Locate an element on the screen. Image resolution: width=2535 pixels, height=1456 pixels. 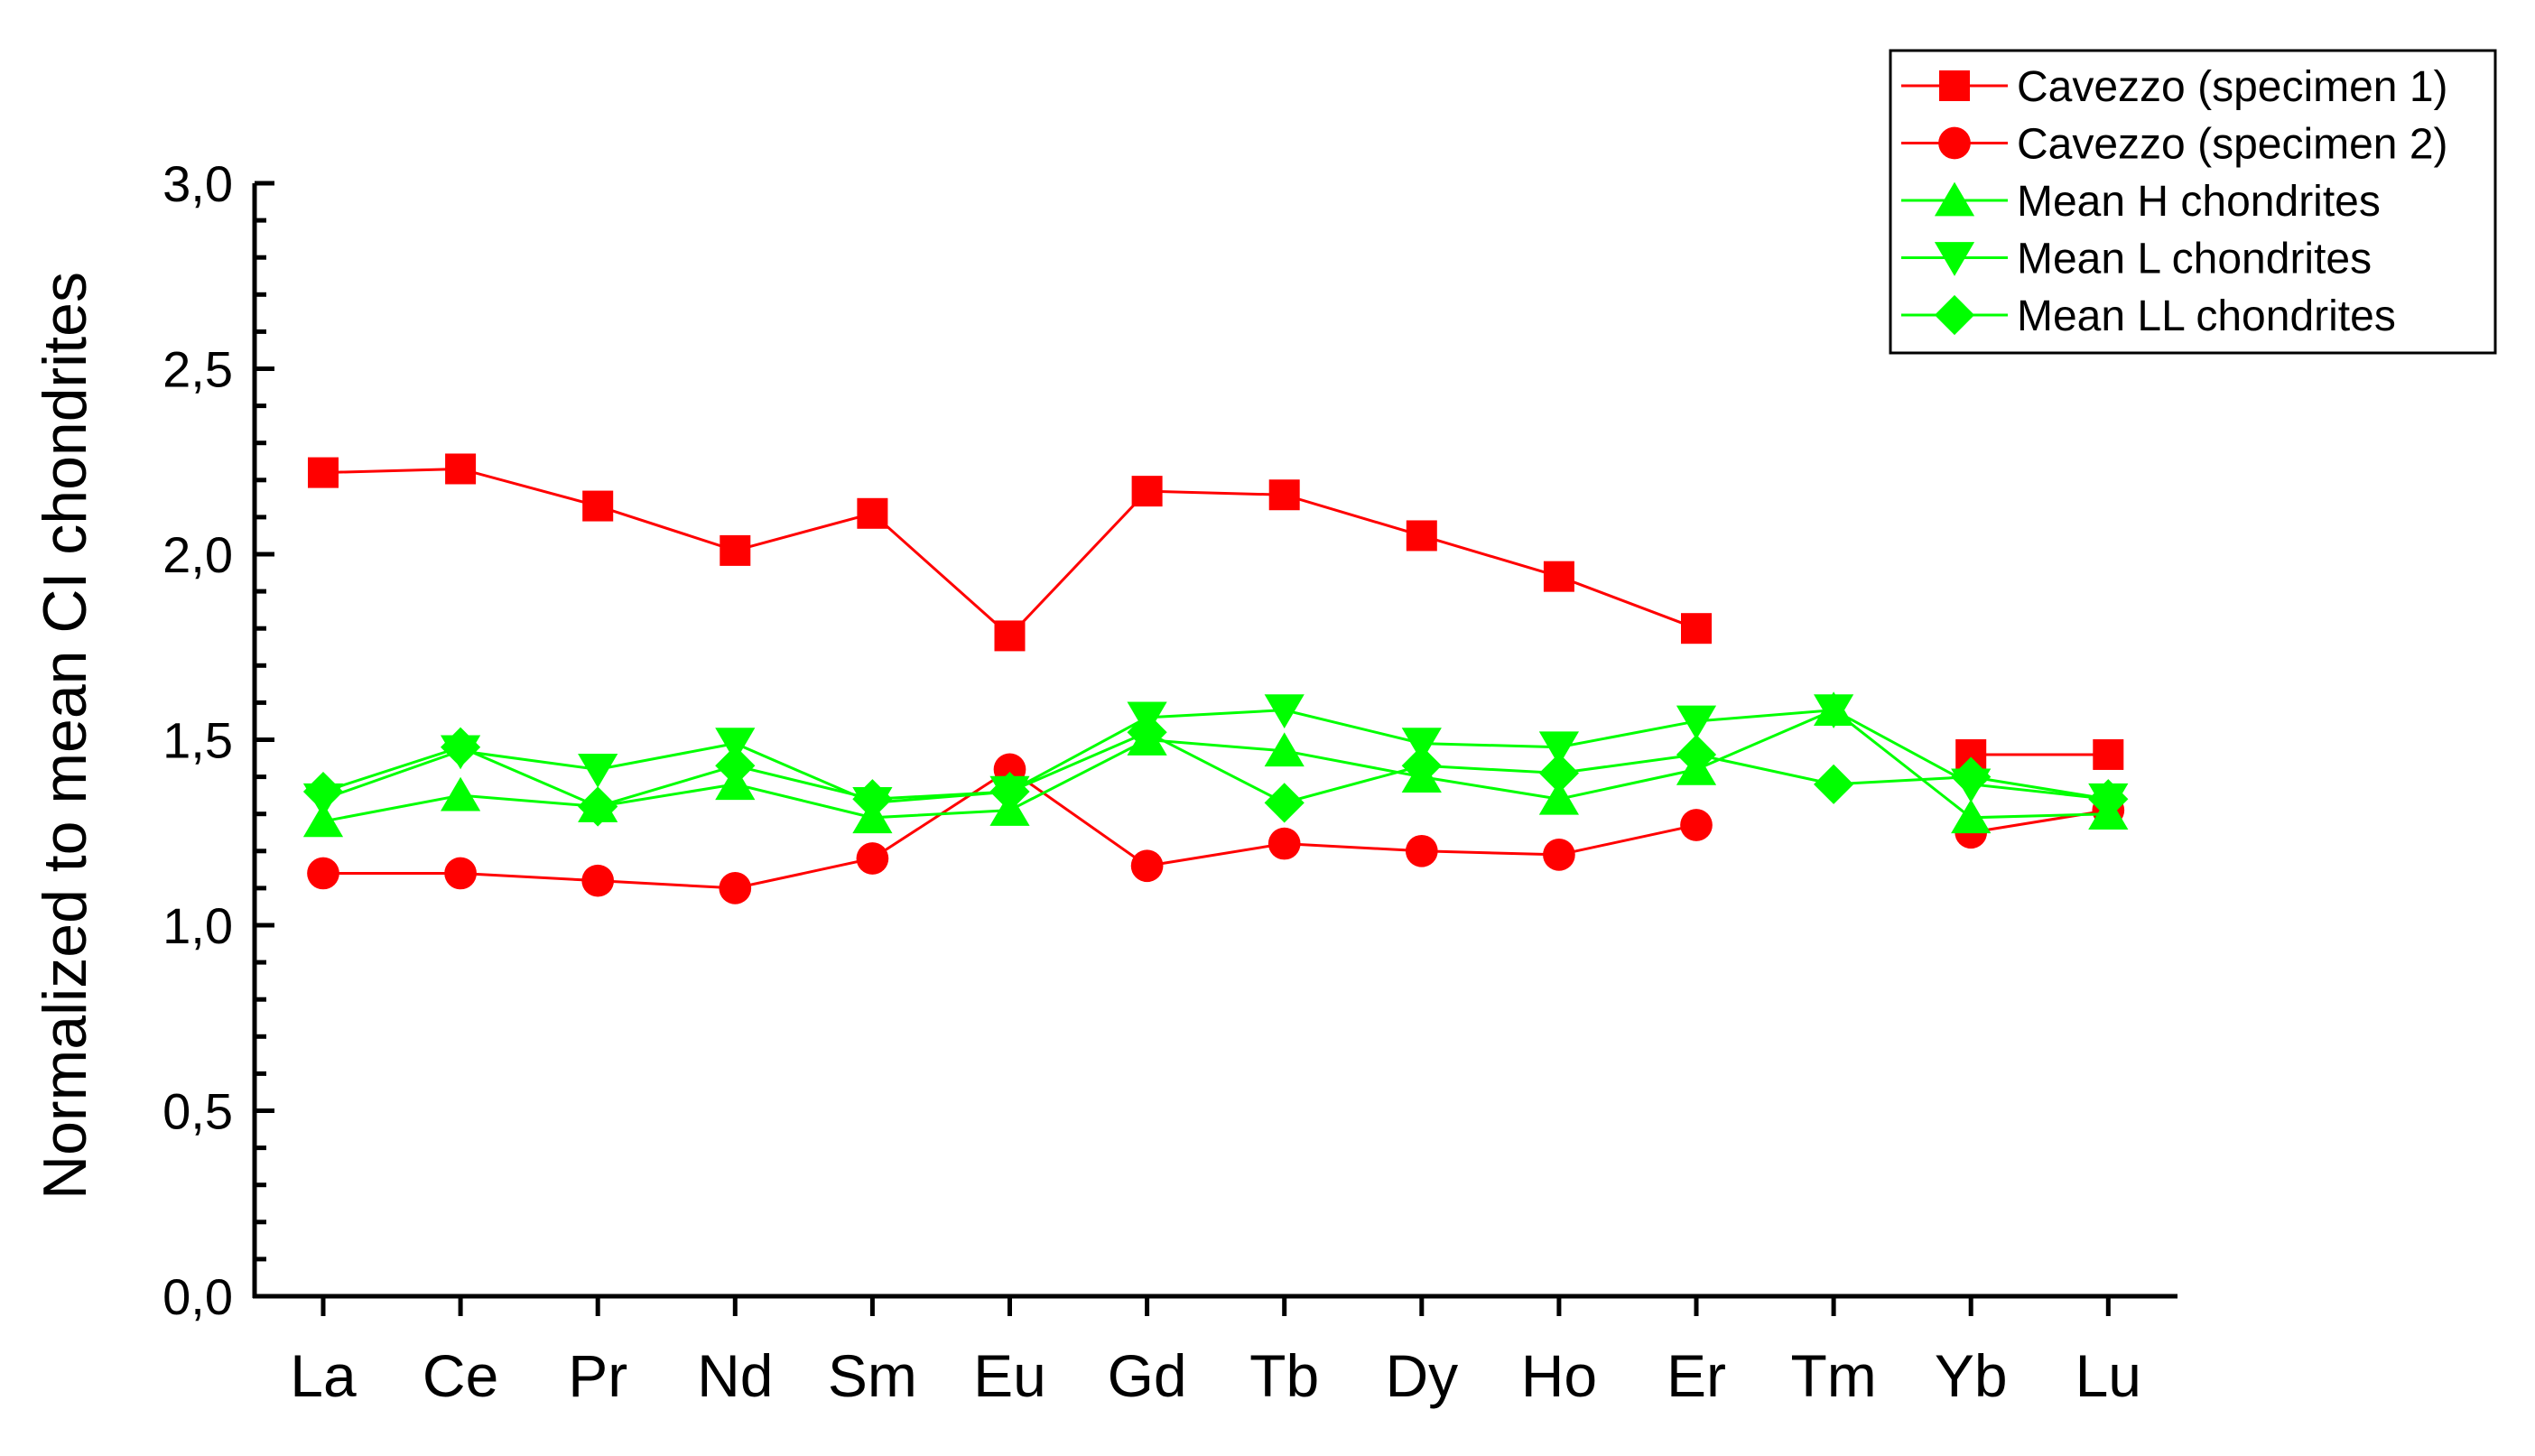
x-tick-label: Ho is located at coordinates (1559, 1376).